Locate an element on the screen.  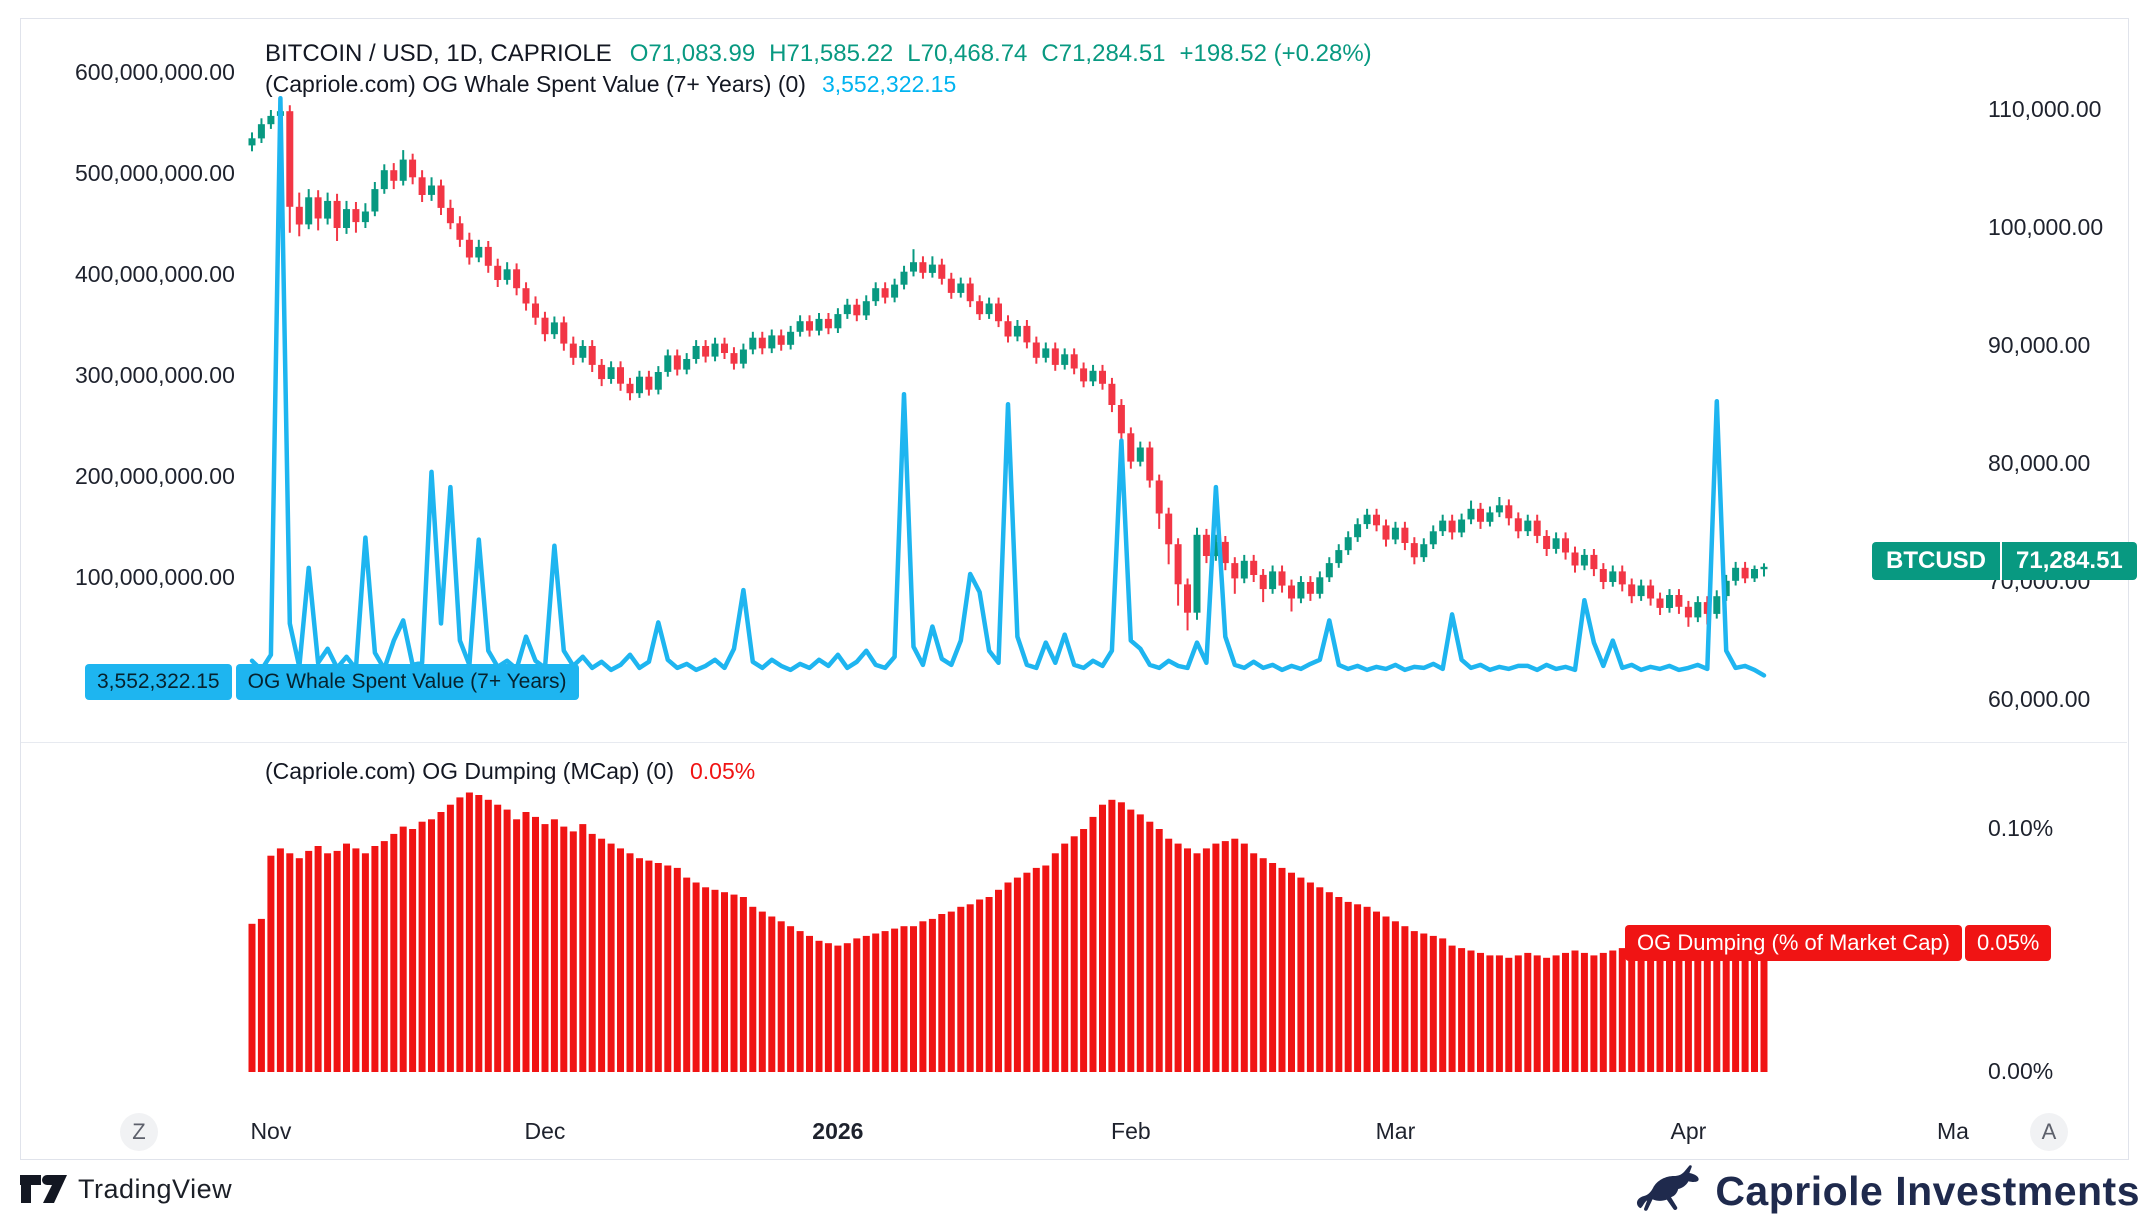
capriole-logo: Capriole Investments is located at coordinates (1886, 1191).